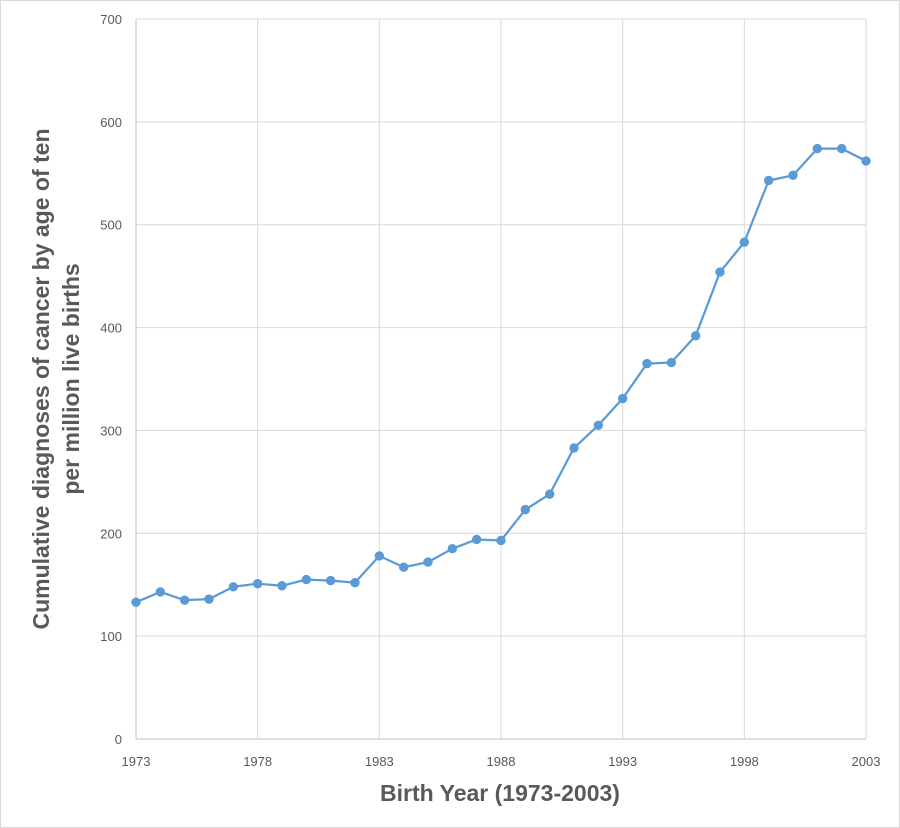  I want to click on x-axis-title: Birth Year (1973-2003), so click(500, 793).